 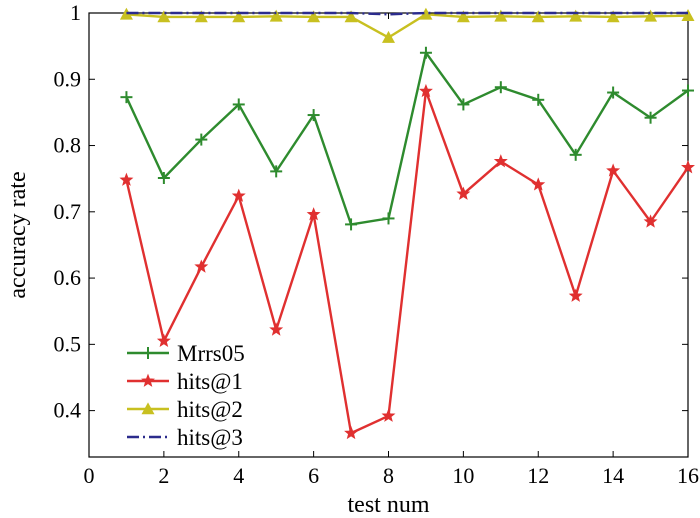 I want to click on legend-entry: hits@2, so click(x=185, y=409).